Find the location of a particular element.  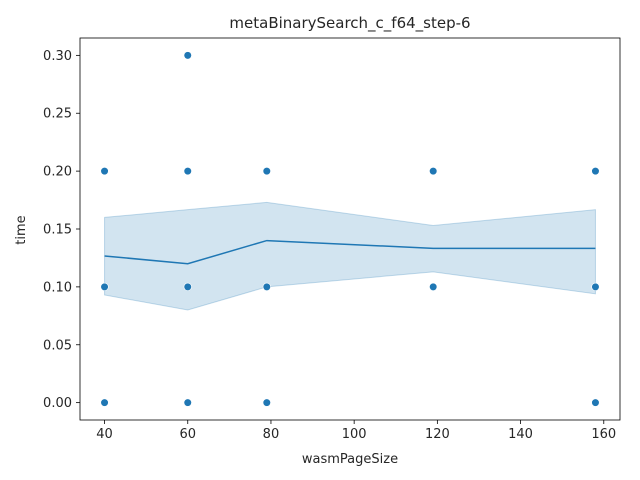

x-tick-label: 60 is located at coordinates (187, 434).